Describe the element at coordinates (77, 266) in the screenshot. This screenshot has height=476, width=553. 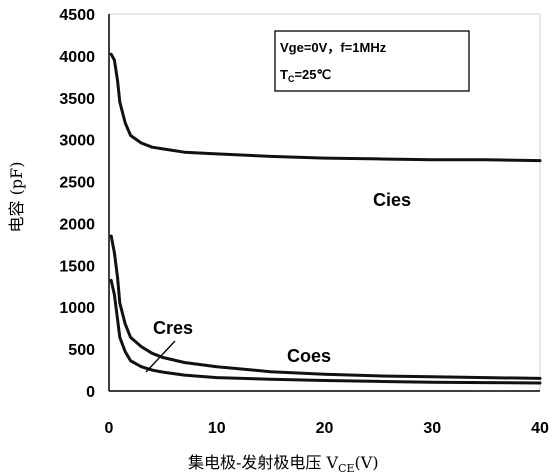
I see `y-tick-label: 1500` at that location.